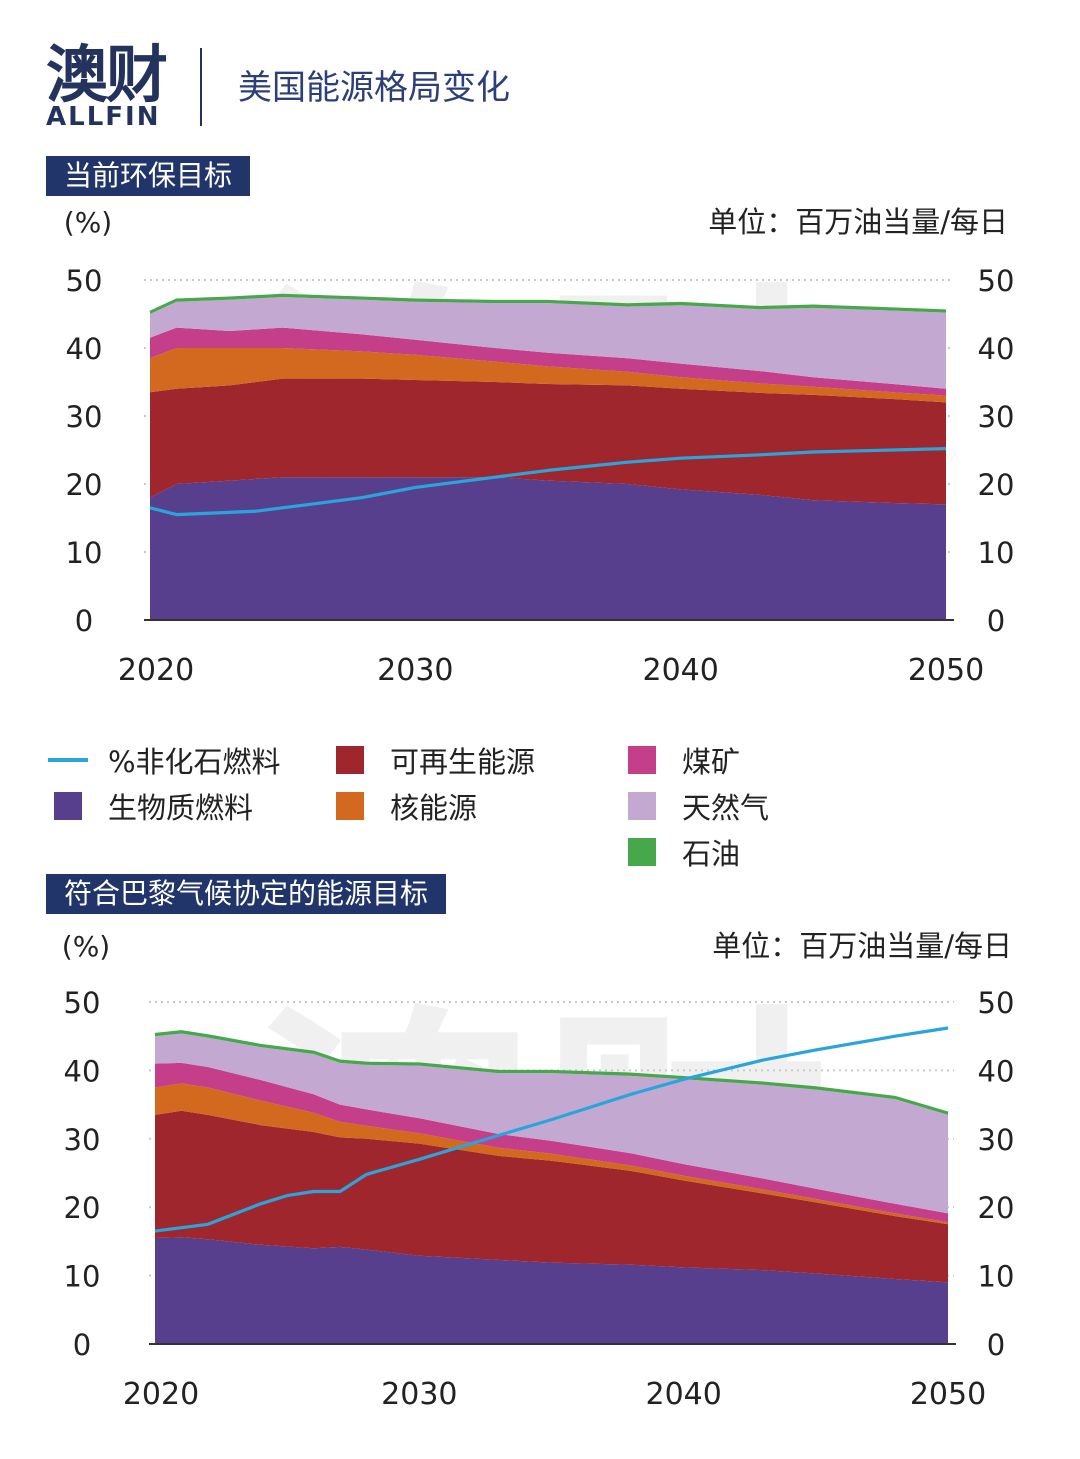  Describe the element at coordinates (68, 760) in the screenshot. I see `line-swatch-icon` at that location.